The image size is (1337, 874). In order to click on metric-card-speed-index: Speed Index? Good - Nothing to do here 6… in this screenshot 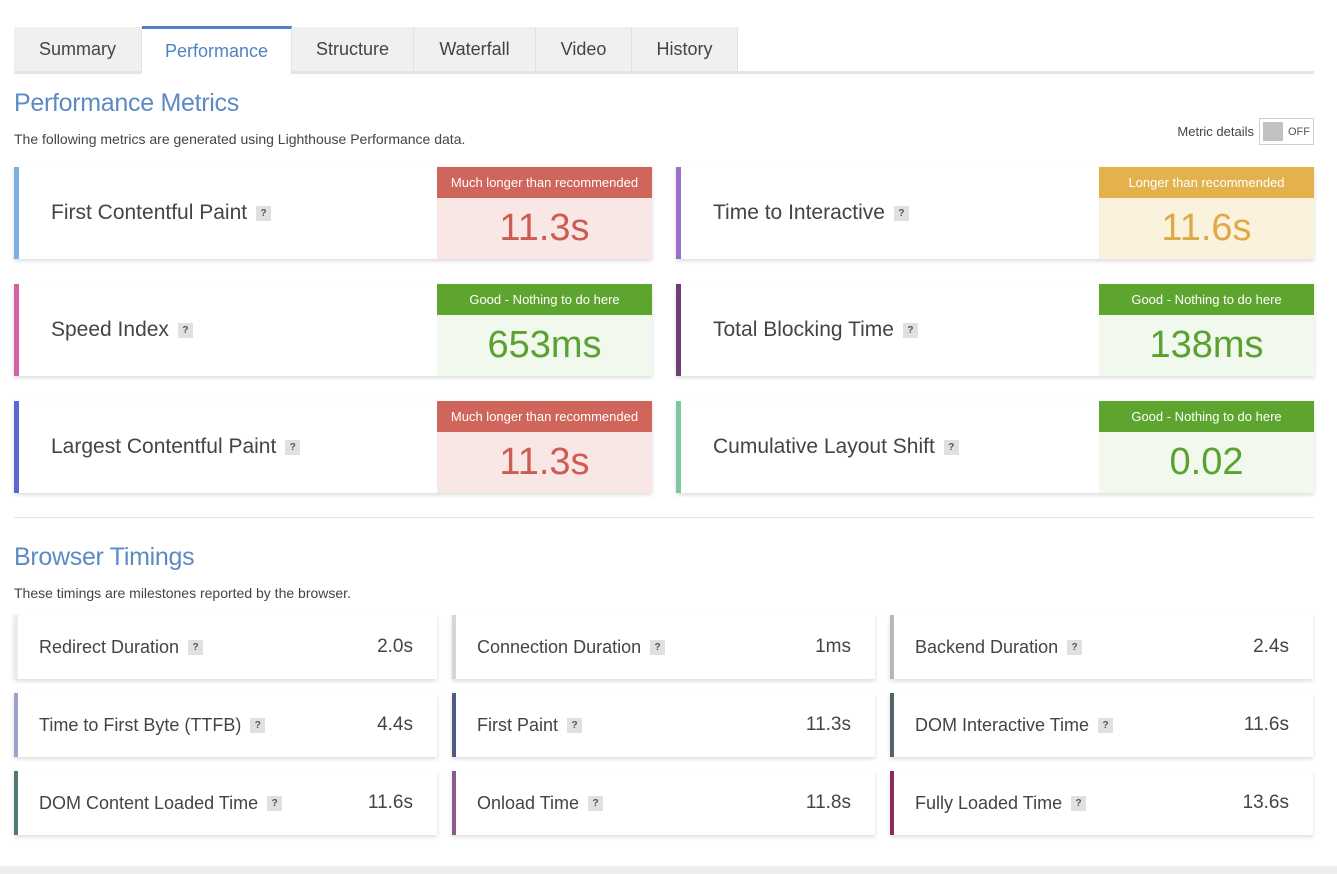, I will do `click(333, 330)`.